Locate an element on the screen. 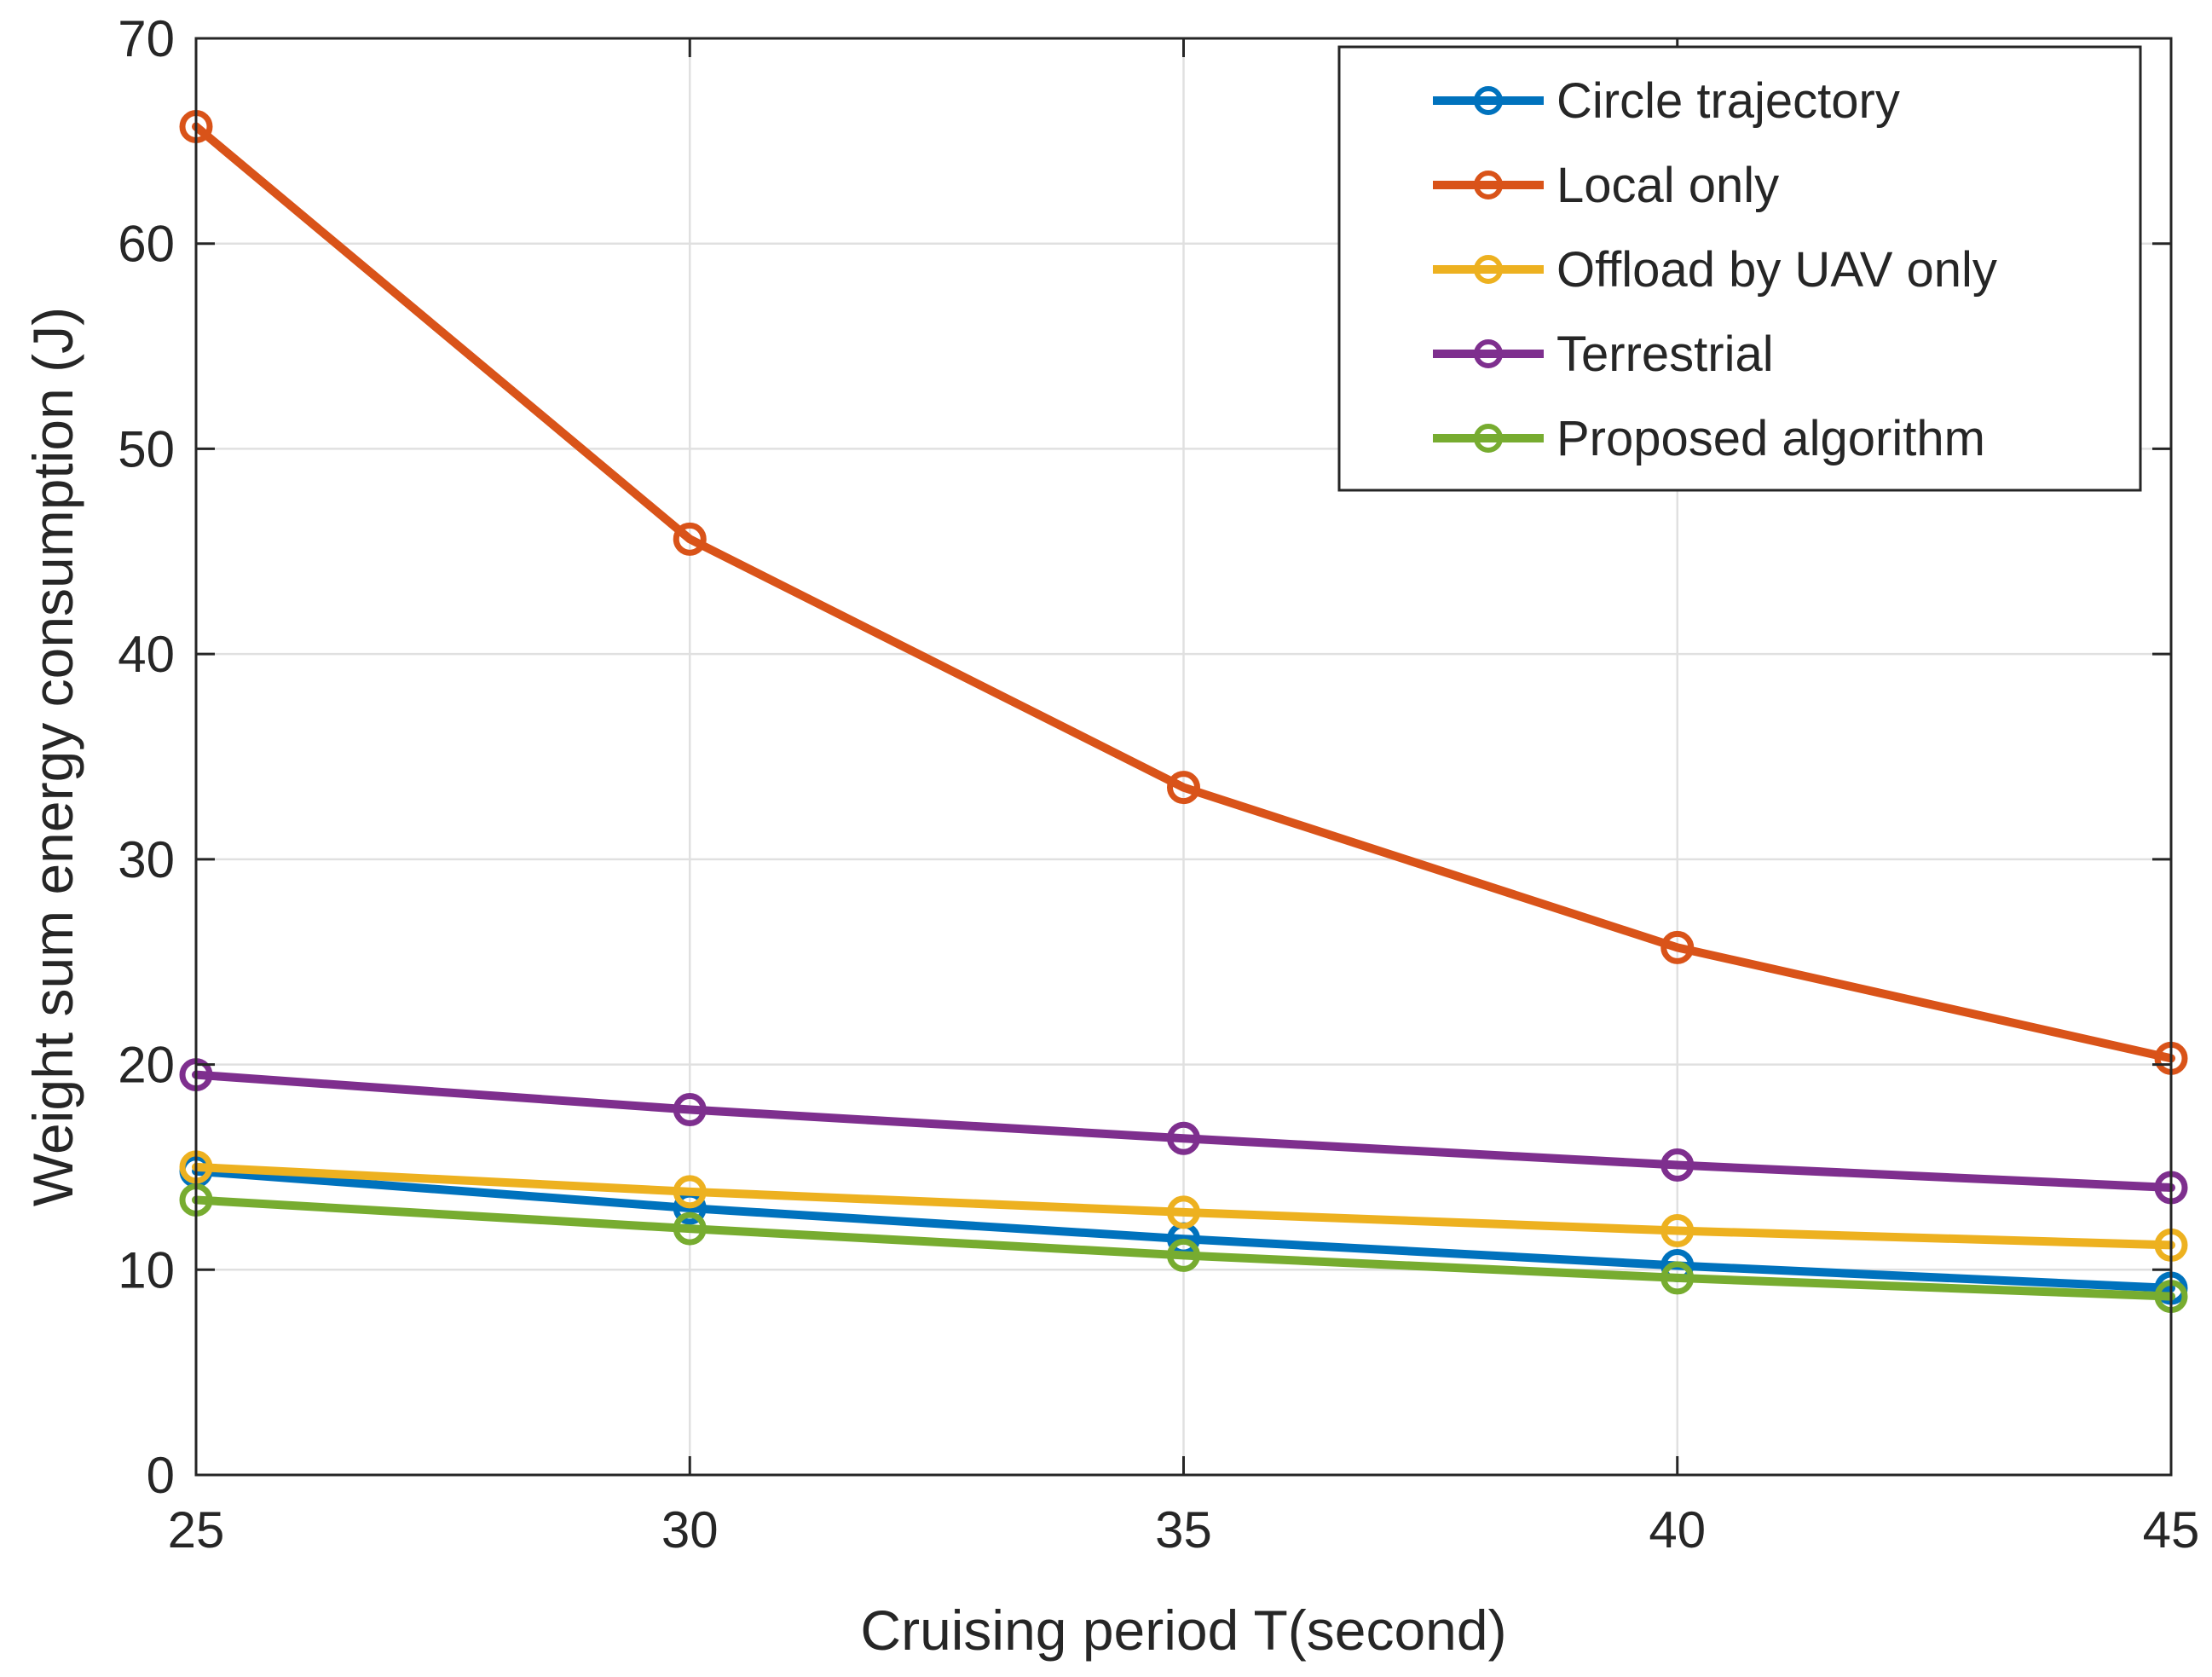 The image size is (2212, 1677). legend-item: Proposed algorithm is located at coordinates (1709, 438).